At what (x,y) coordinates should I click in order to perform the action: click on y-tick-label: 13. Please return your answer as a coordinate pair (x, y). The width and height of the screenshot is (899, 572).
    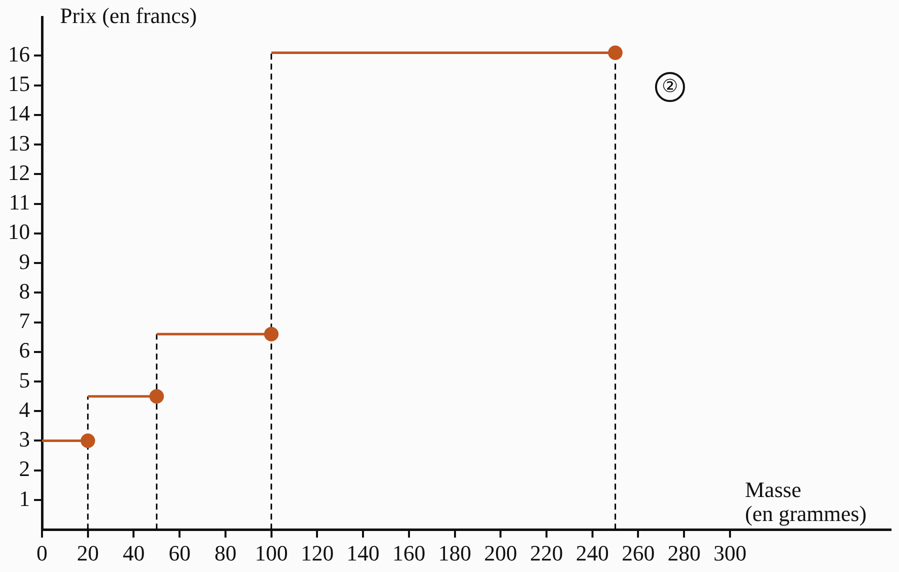
    Looking at the image, I should click on (19, 143).